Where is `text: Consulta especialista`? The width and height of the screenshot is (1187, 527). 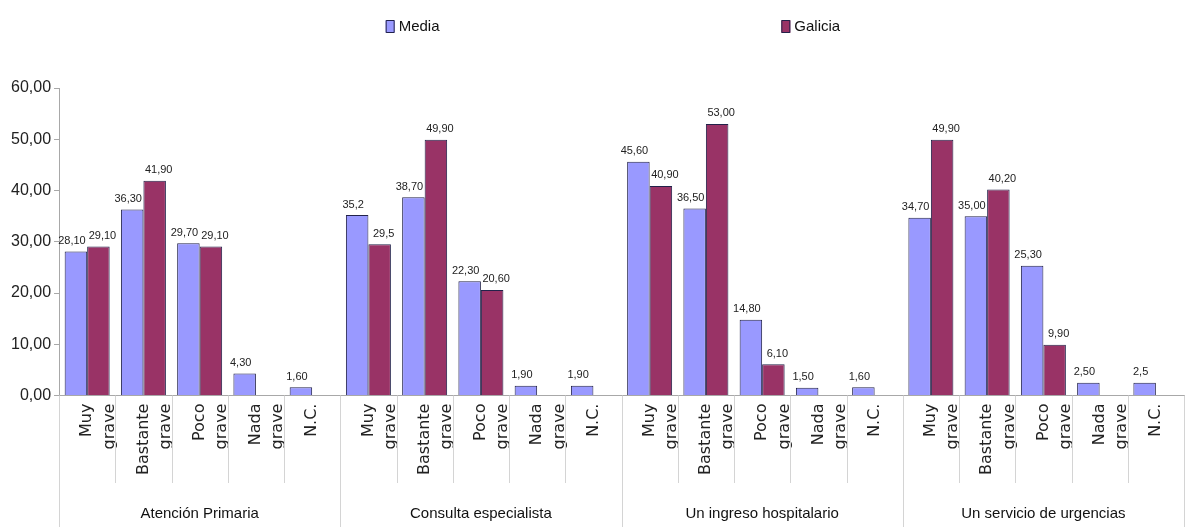
text: Consulta especialista is located at coordinates (481, 513).